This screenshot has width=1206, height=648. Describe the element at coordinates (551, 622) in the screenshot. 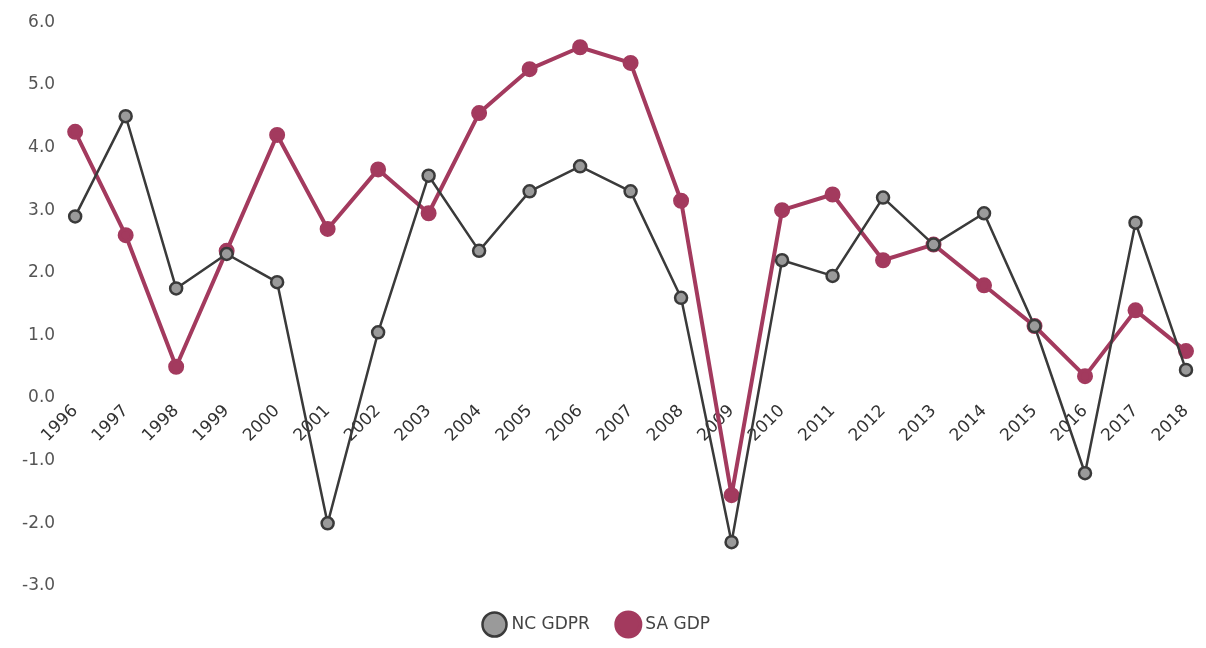

I see `legend-label: NC GDPR` at that location.